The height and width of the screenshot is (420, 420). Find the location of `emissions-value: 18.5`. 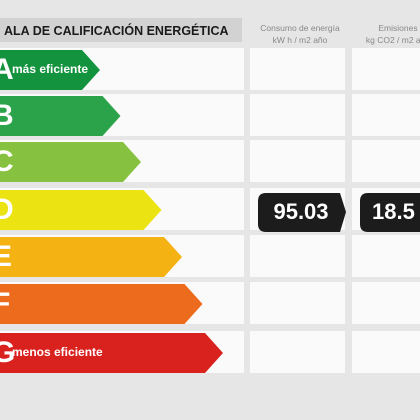

emissions-value: 18.5 is located at coordinates (393, 211).